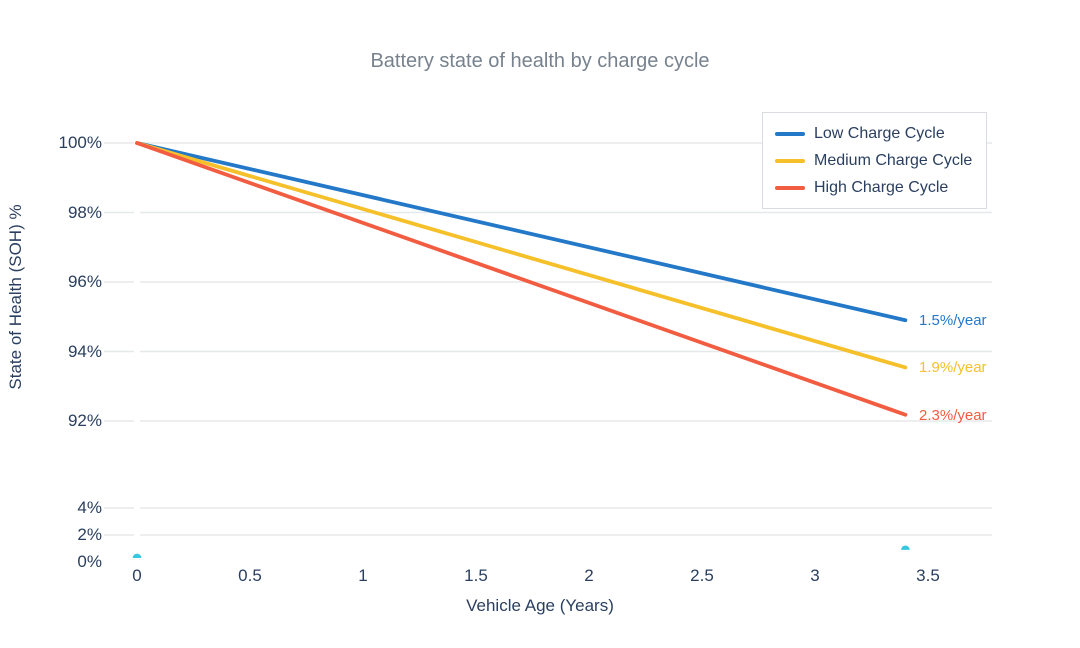 The height and width of the screenshot is (648, 1080). What do you see at coordinates (928, 575) in the screenshot?
I see `x-tick-label-3.5: 3.5` at bounding box center [928, 575].